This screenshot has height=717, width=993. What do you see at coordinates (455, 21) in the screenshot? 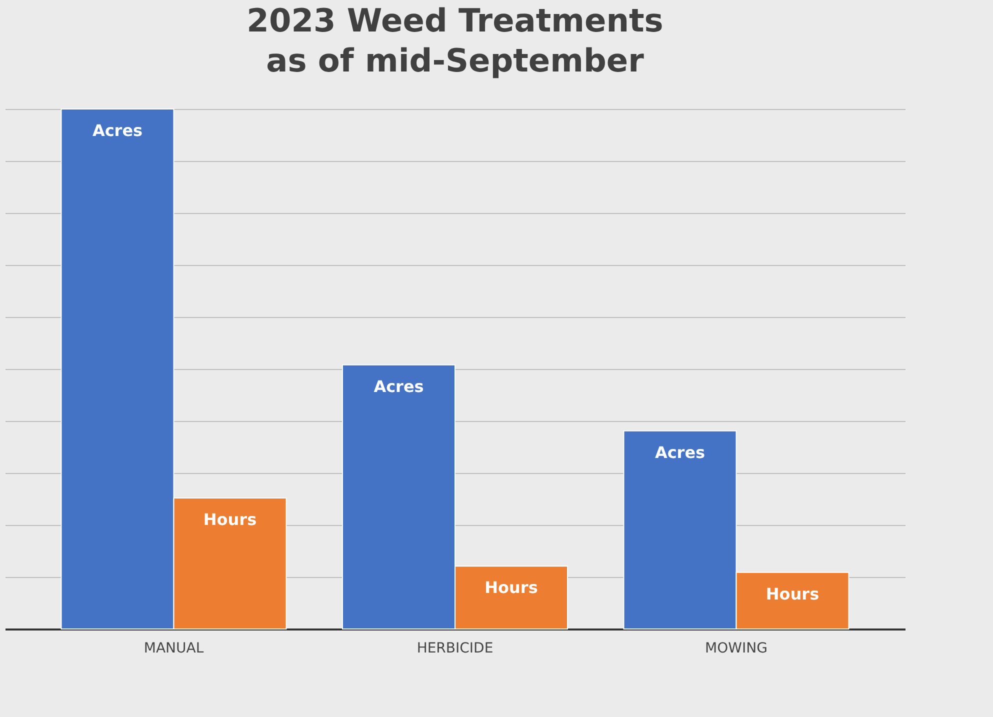
I see `chart-title: 2023 Weed Treatments` at bounding box center [455, 21].